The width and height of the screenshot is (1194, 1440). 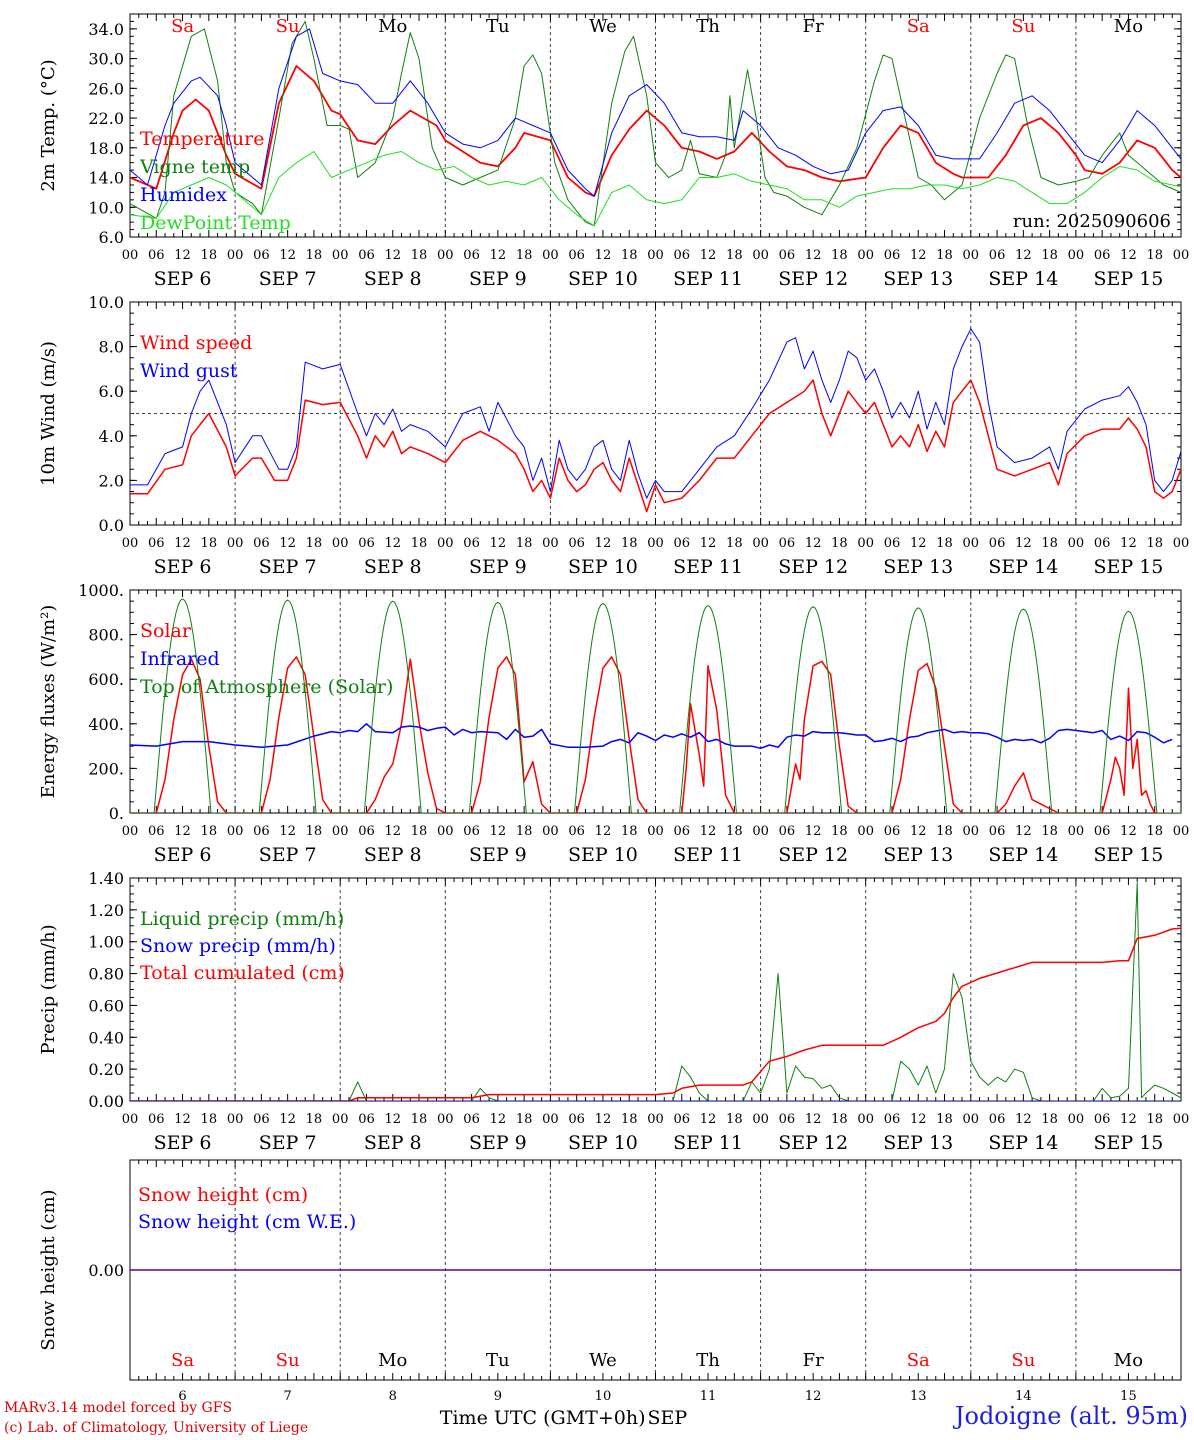 I want to click on series-line-humidex, so click(x=655, y=112).